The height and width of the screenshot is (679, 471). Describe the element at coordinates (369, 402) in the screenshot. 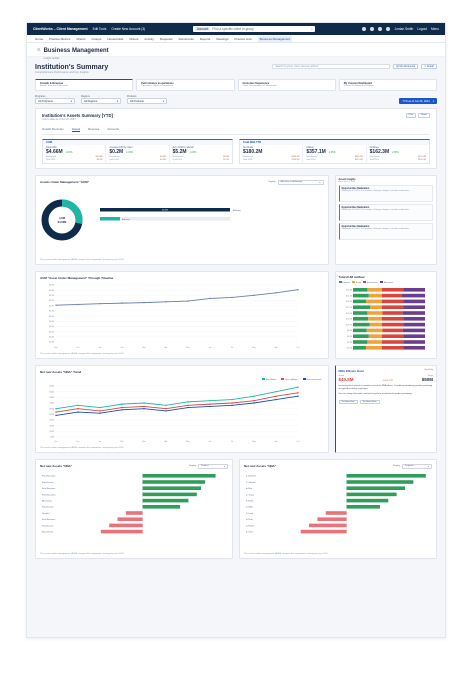

I see `set-inflows-goals-button: Set Inflows Goals` at that location.